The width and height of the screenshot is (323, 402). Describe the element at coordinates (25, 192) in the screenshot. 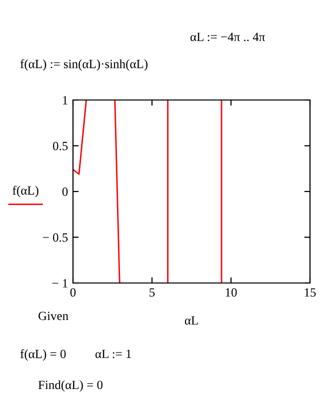

I see `y-axis-title: f(αL)` at that location.